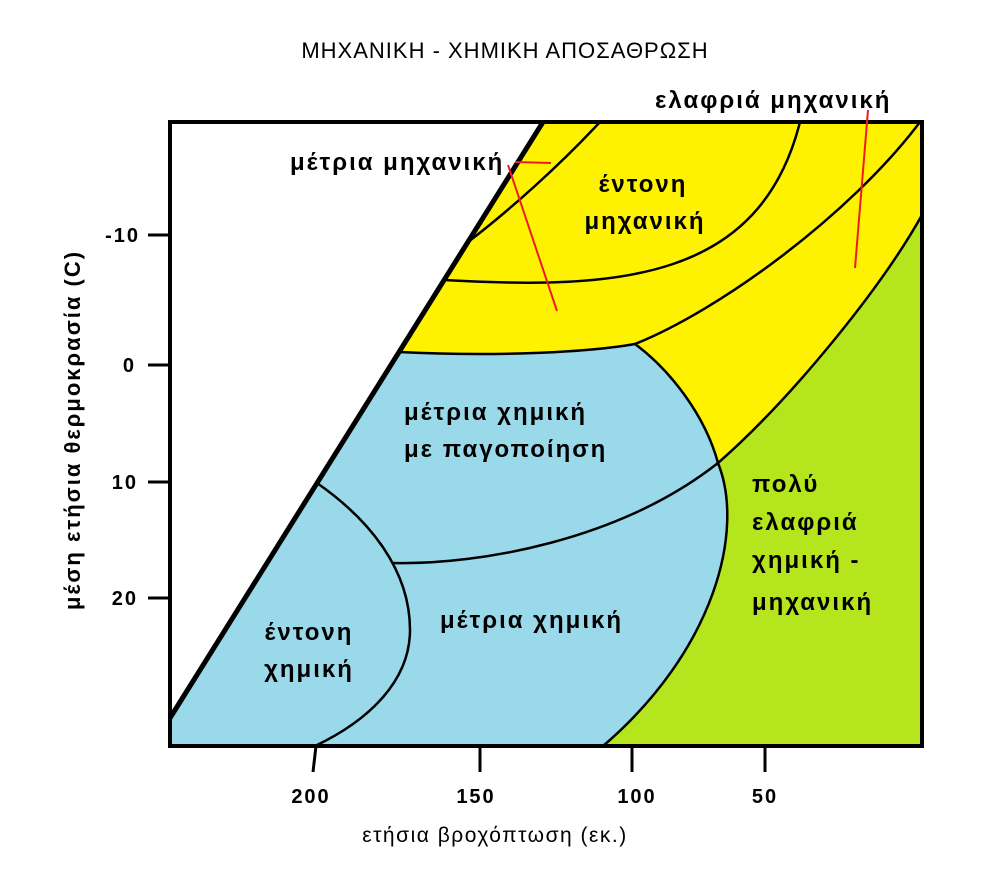 Image resolution: width=1008 pixels, height=888 pixels. Describe the element at coordinates (122, 236) in the screenshot. I see `y-tick-label: -10` at that location.